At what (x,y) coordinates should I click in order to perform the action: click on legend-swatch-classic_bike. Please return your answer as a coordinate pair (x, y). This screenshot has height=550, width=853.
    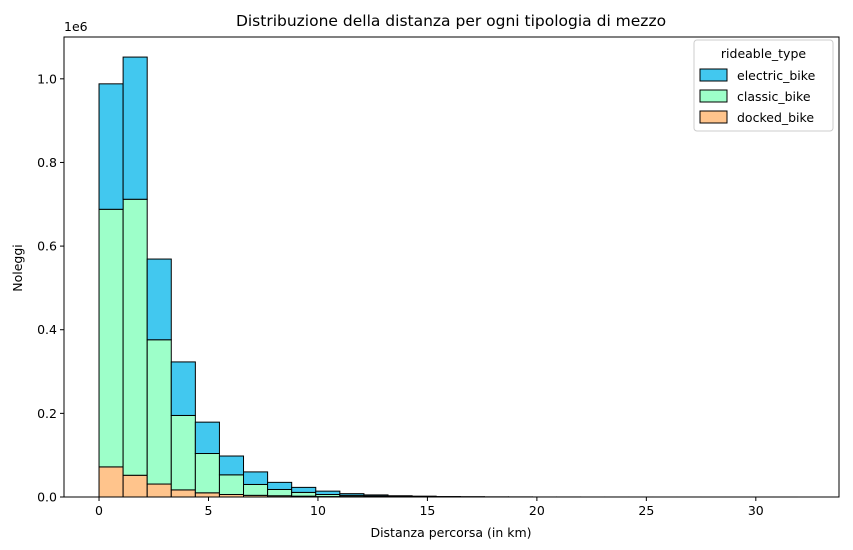
    Looking at the image, I should click on (713, 96).